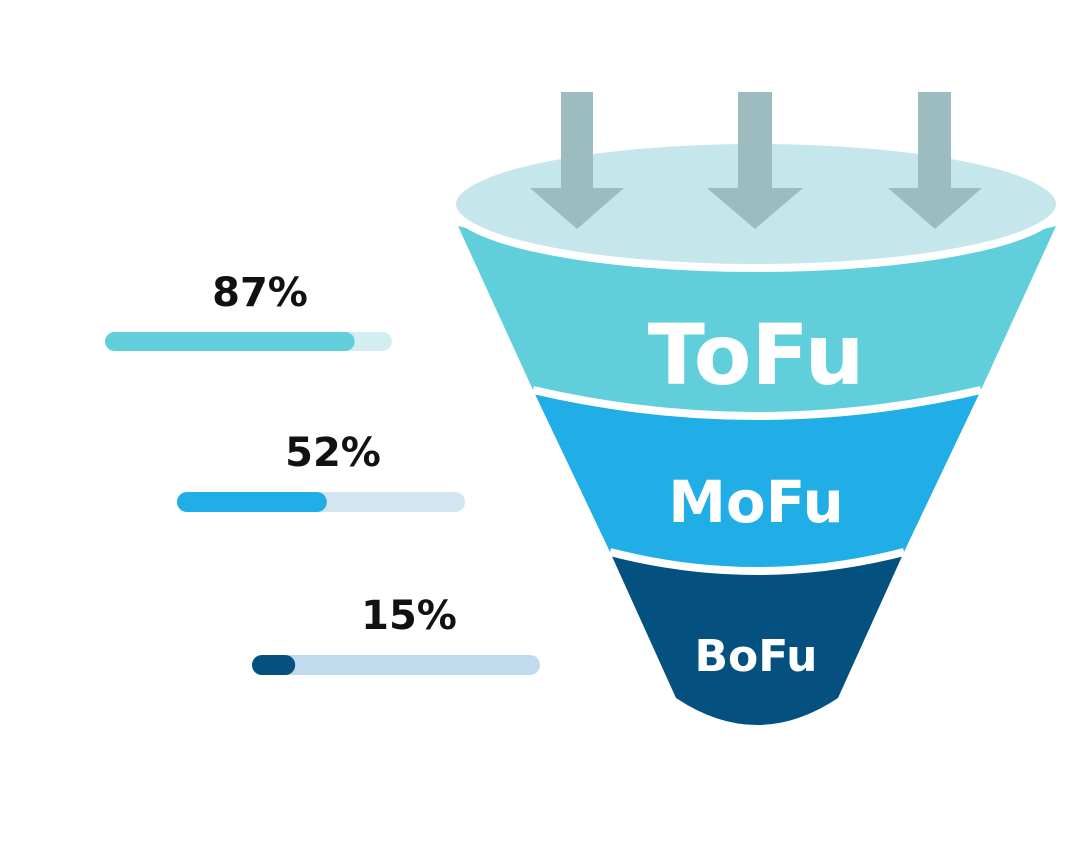  I want to click on funnel-stage-mofu, so click(757, 480).